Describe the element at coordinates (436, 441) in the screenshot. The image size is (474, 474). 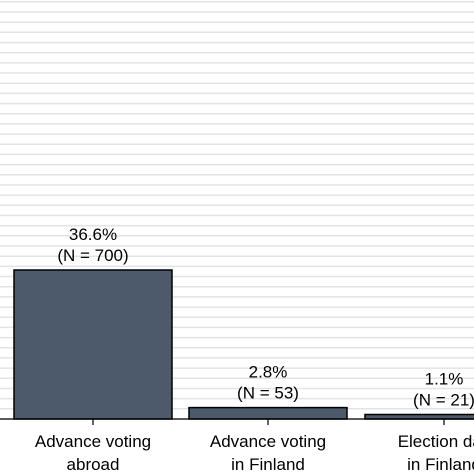
I see `category-label-2-line-0: Election day` at that location.